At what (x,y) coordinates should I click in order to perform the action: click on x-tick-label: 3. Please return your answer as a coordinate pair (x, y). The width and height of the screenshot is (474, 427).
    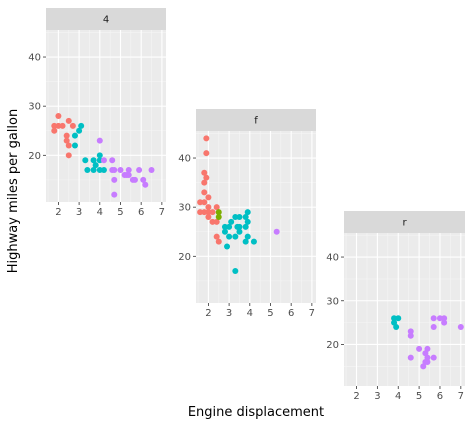
    Looking at the image, I should click on (79, 212).